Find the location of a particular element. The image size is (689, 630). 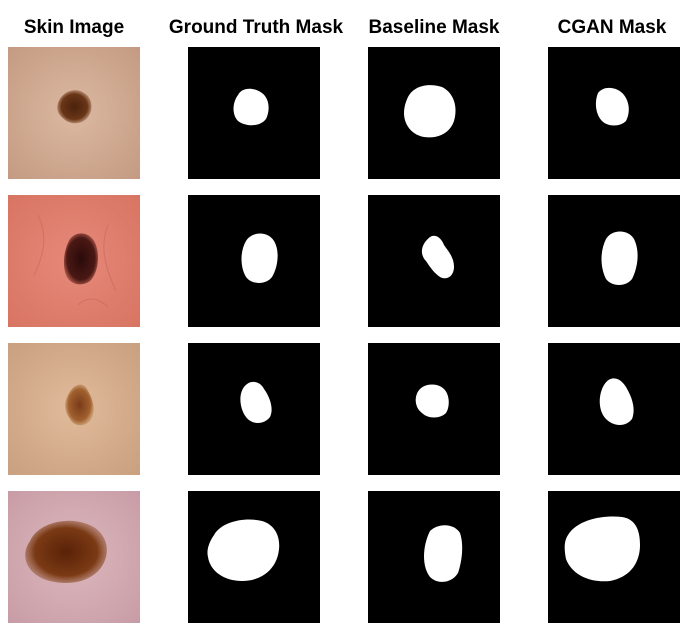

column-title-ground-truth-mask: Ground Truth Mask is located at coordinates (256, 27).